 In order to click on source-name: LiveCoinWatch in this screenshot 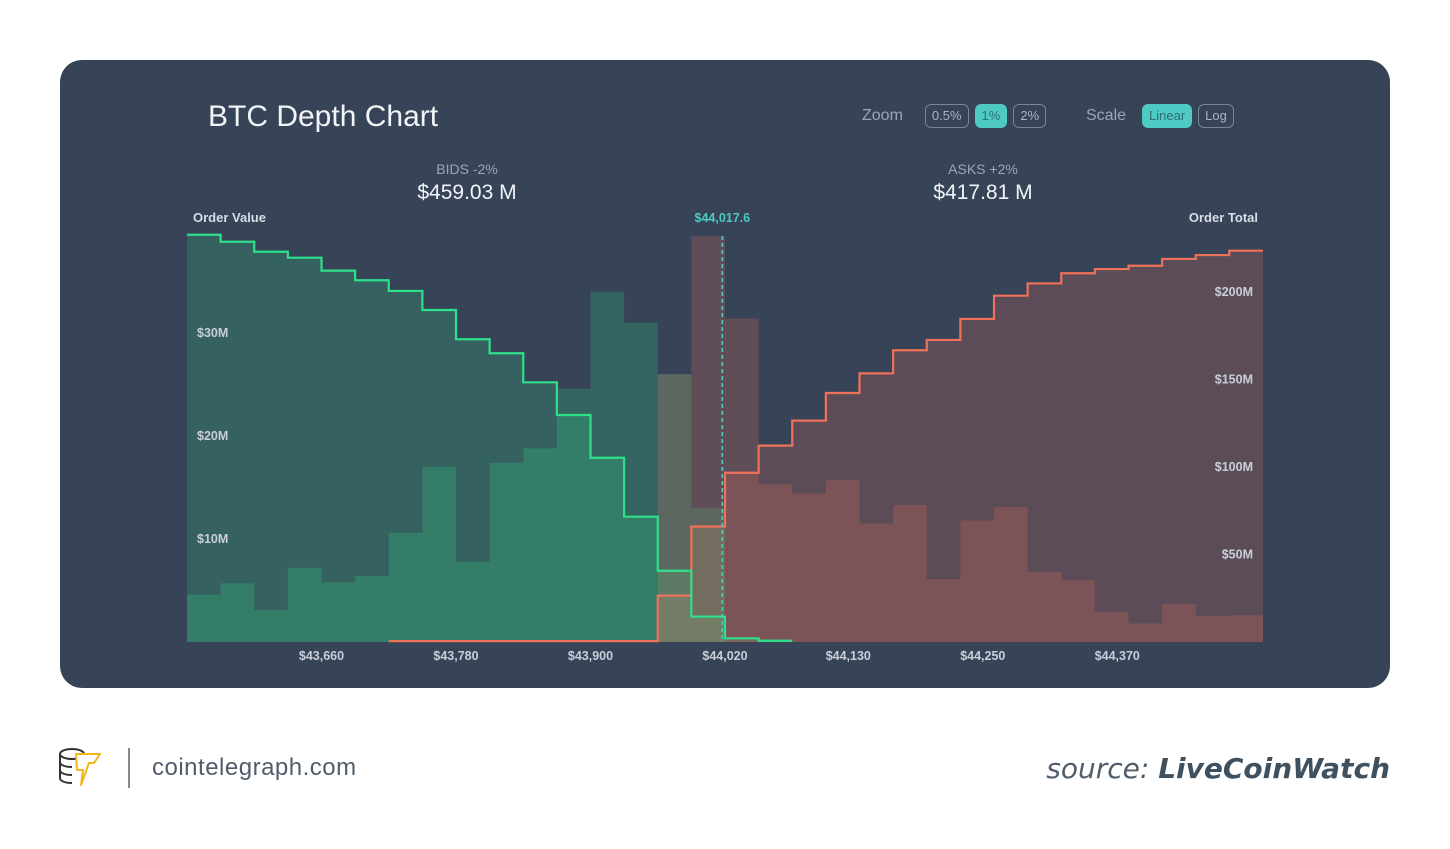, I will do `click(1274, 768)`.